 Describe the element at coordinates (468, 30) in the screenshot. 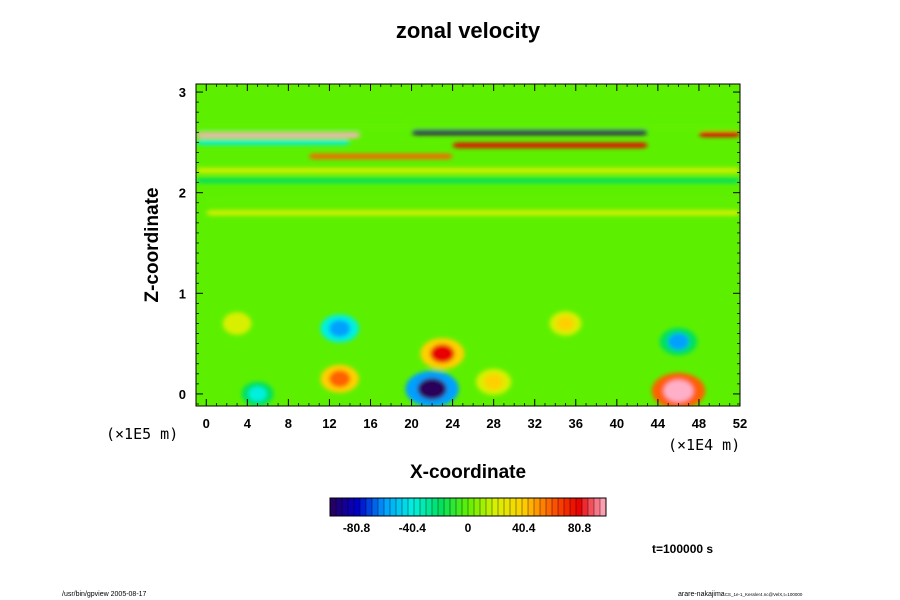

I see `chart-title: zonal velocity` at that location.